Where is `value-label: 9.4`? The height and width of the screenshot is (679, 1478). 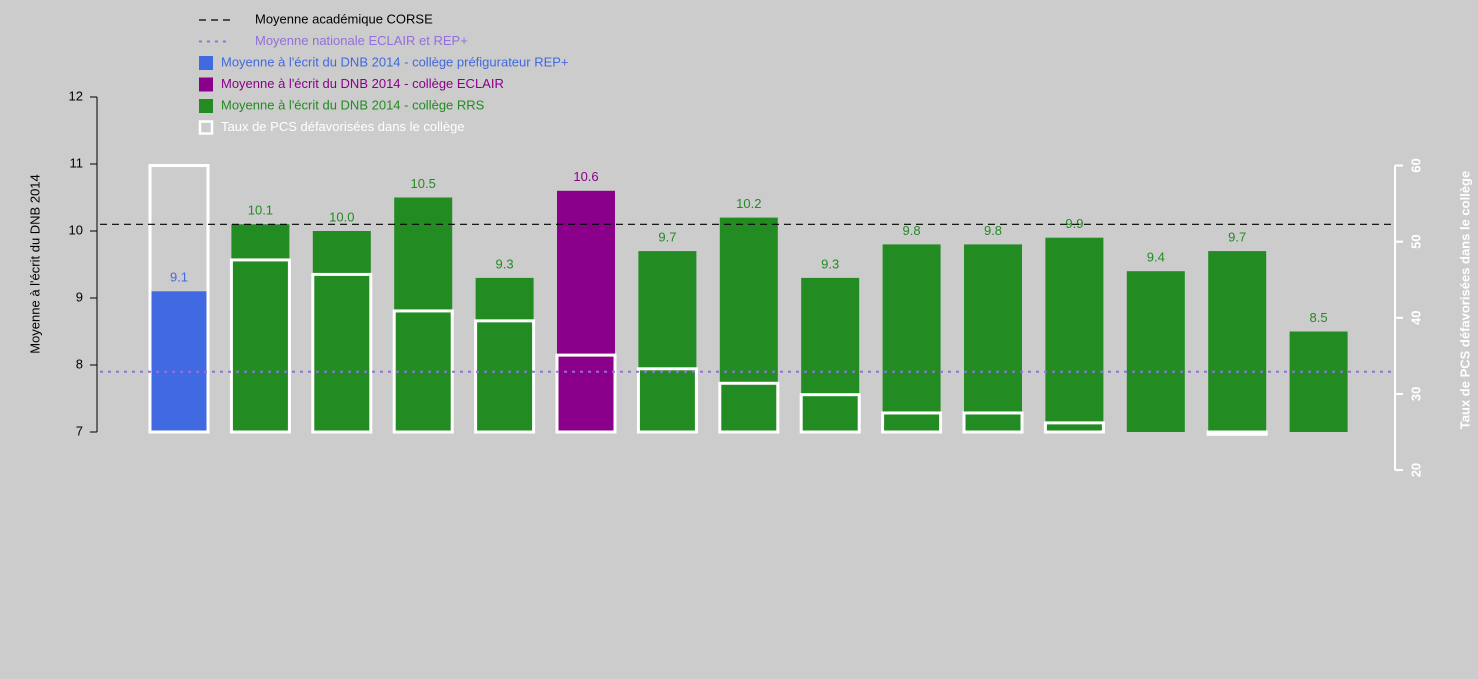
value-label: 9.4 is located at coordinates (1156, 257).